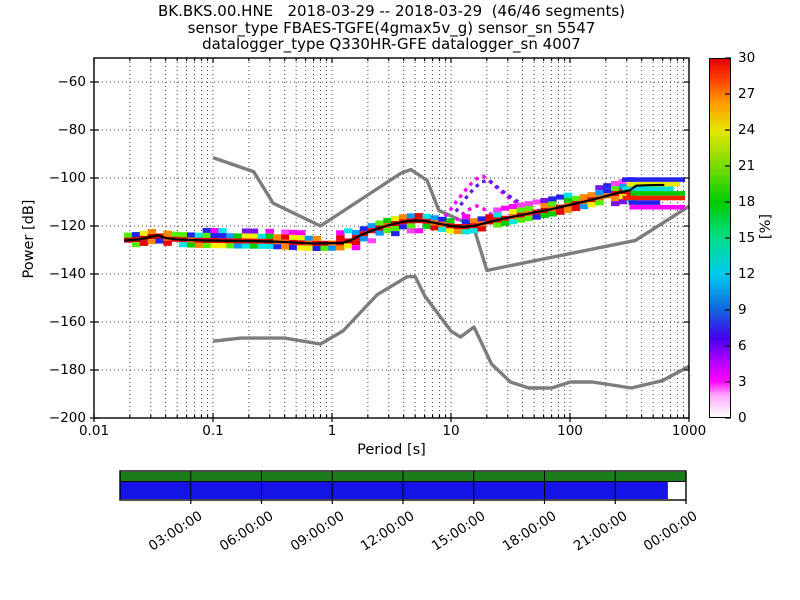  Describe the element at coordinates (67, 418) in the screenshot. I see `y-tick-label: −200` at that location.